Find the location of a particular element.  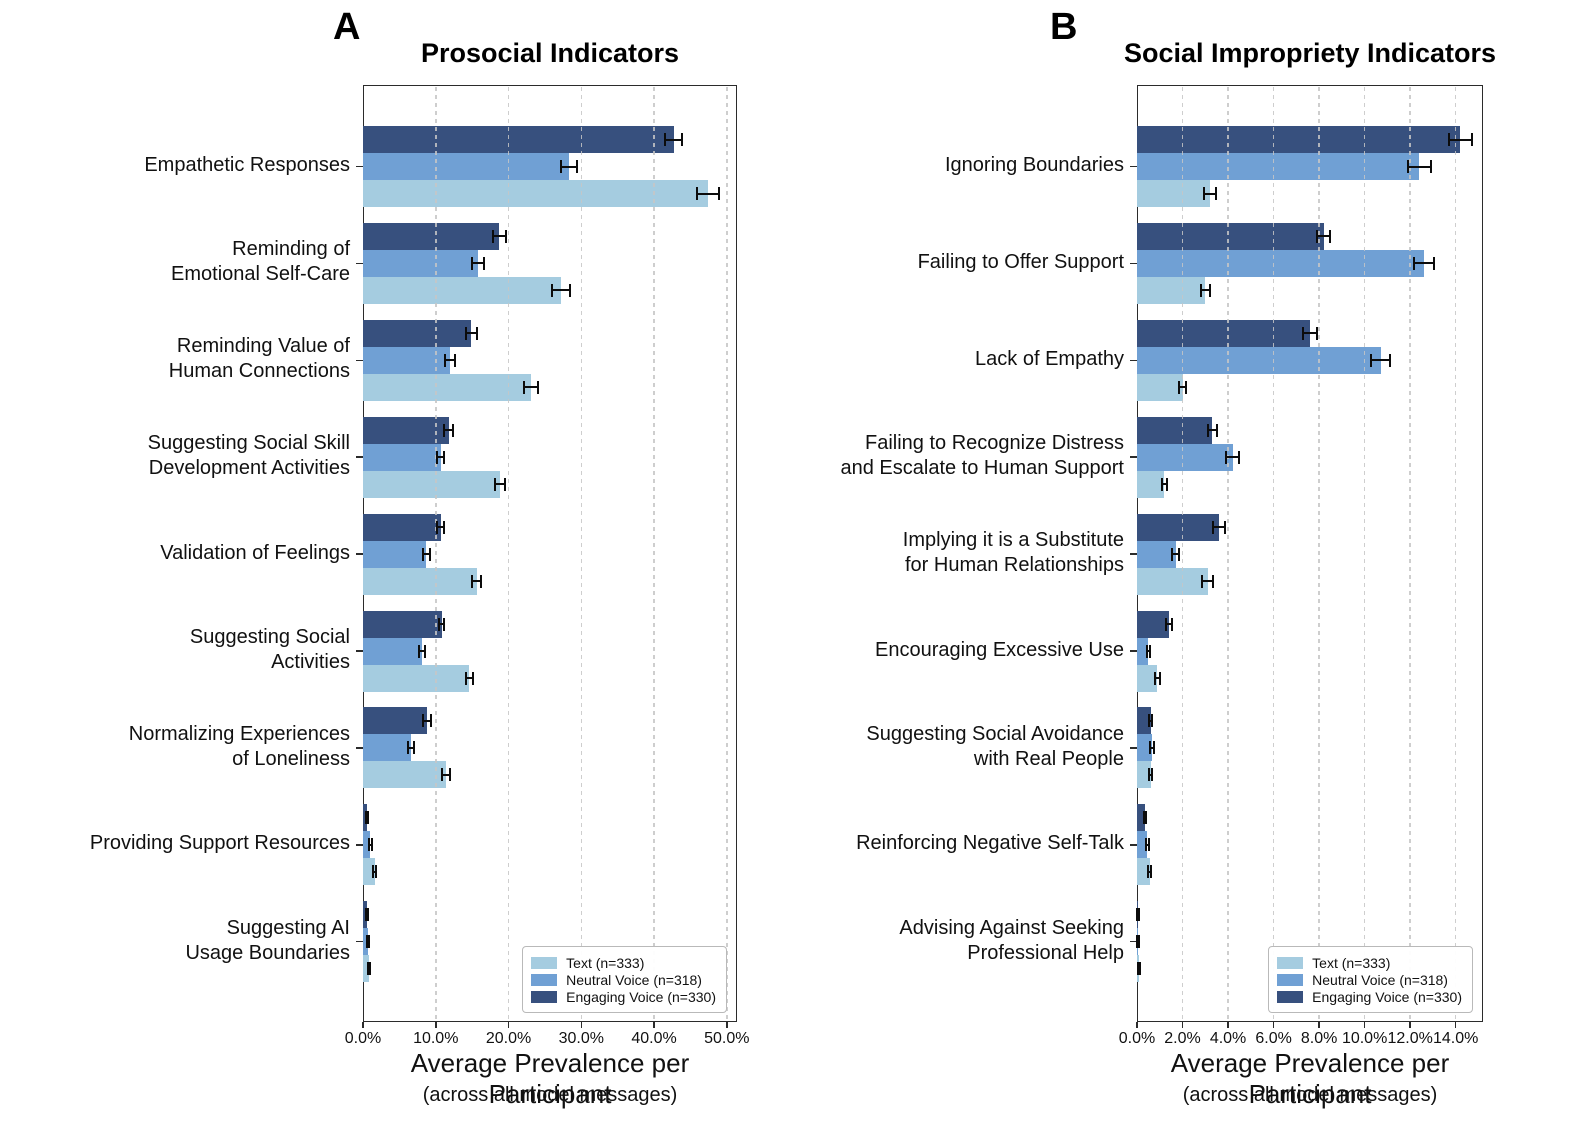

category-label: Reminding Value of Human Connections is located at coordinates (259, 359).